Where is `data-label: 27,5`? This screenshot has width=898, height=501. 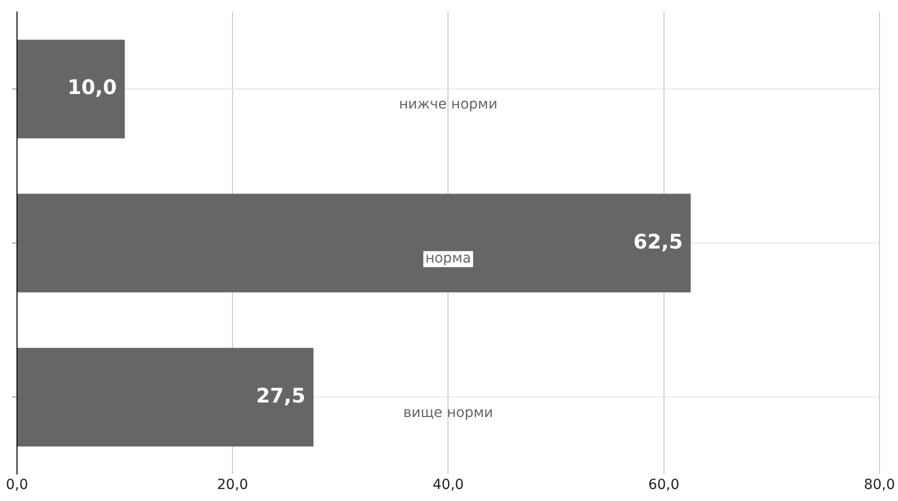 data-label: 27,5 is located at coordinates (281, 395).